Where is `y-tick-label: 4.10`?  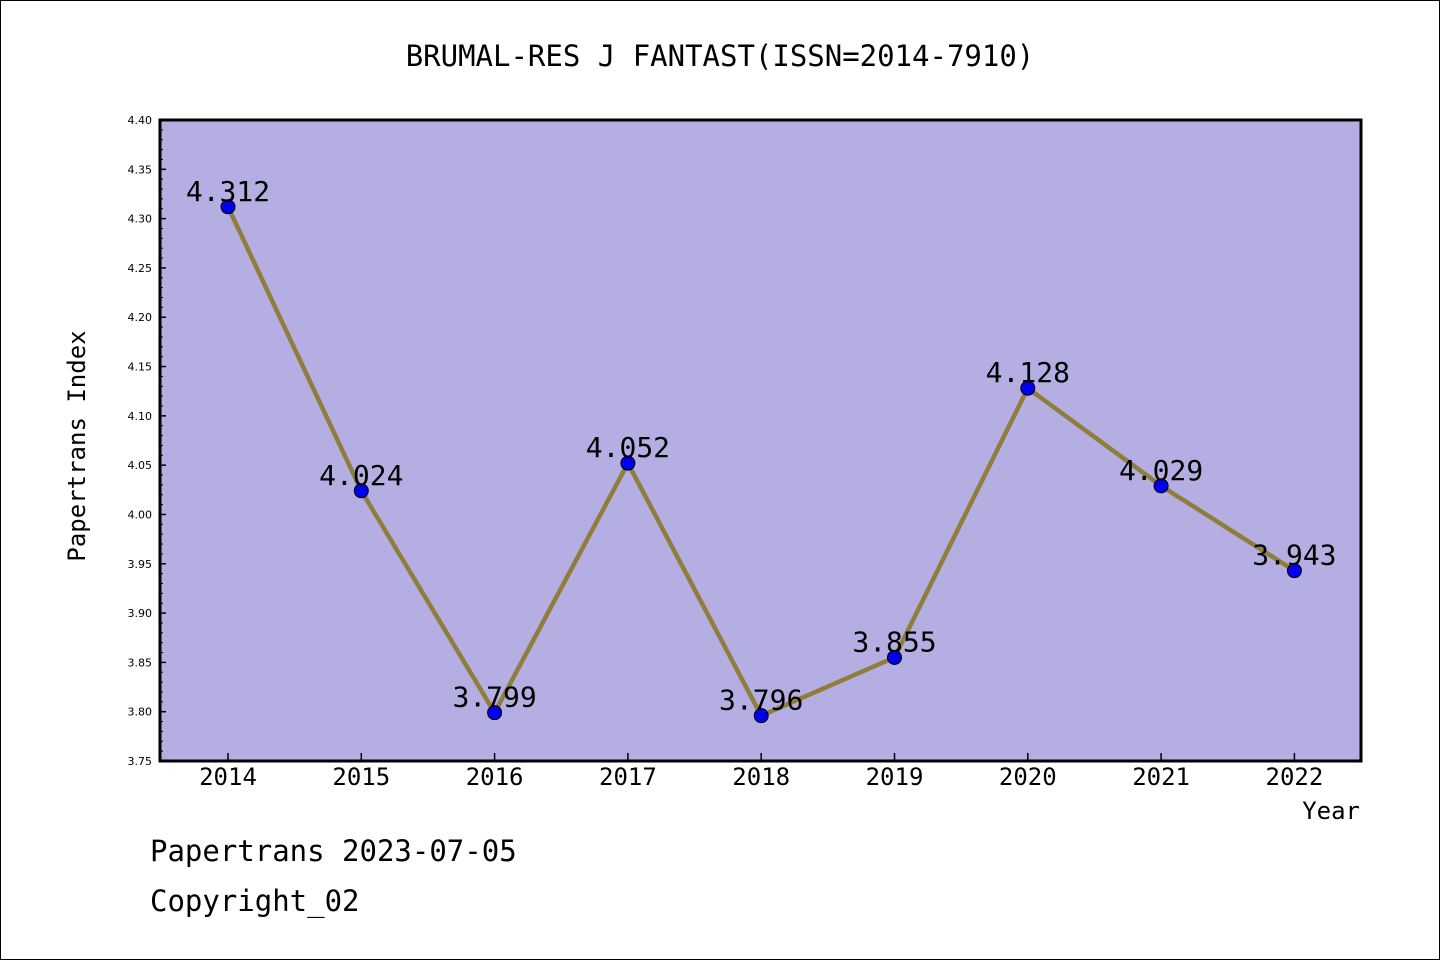
y-tick-label: 4.10 is located at coordinates (140, 416).